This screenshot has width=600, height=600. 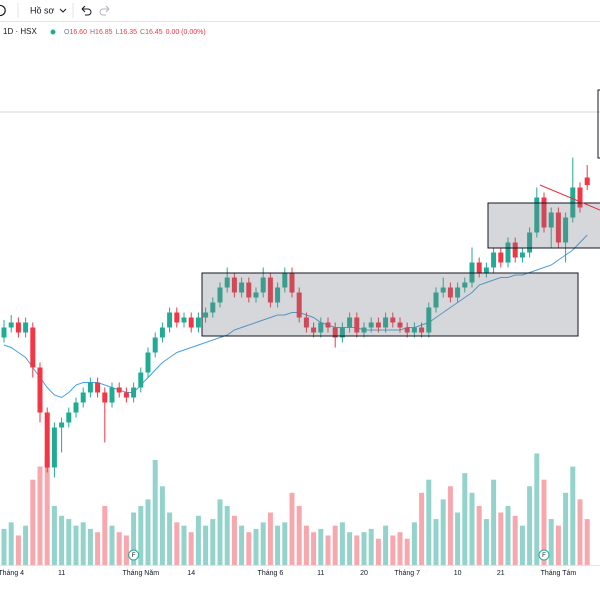 I want to click on event-label: F, so click(x=134, y=556).